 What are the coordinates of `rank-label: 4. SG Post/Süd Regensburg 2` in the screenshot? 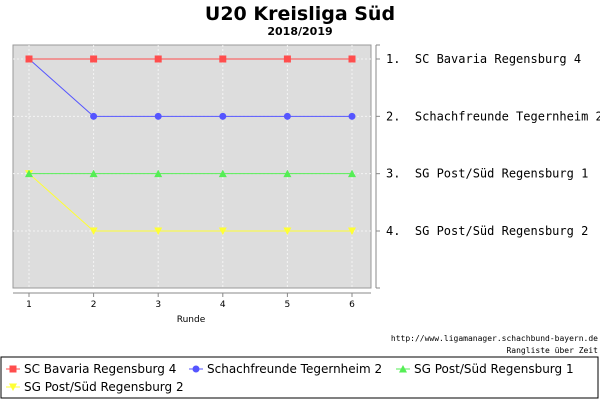 It's located at (487, 231).